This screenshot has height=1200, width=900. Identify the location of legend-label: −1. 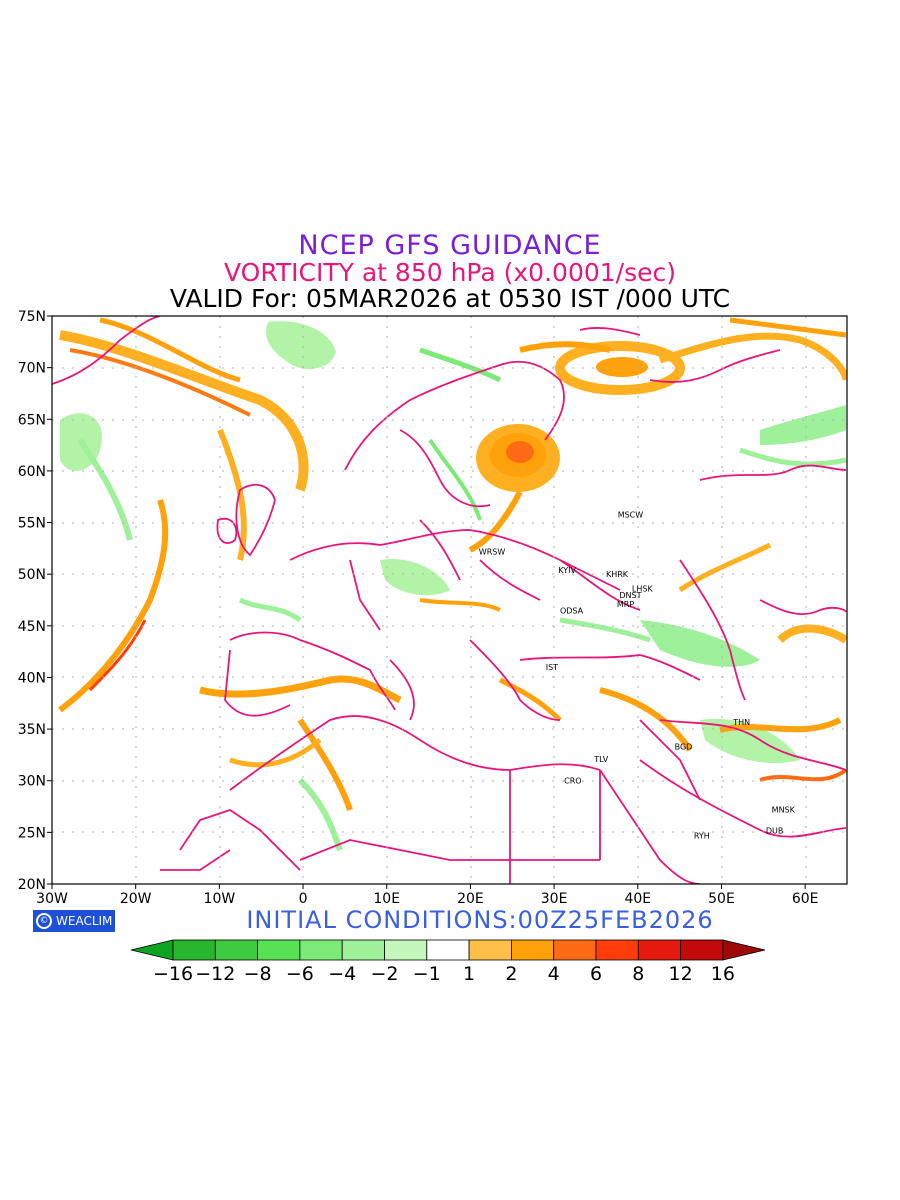
(427, 974).